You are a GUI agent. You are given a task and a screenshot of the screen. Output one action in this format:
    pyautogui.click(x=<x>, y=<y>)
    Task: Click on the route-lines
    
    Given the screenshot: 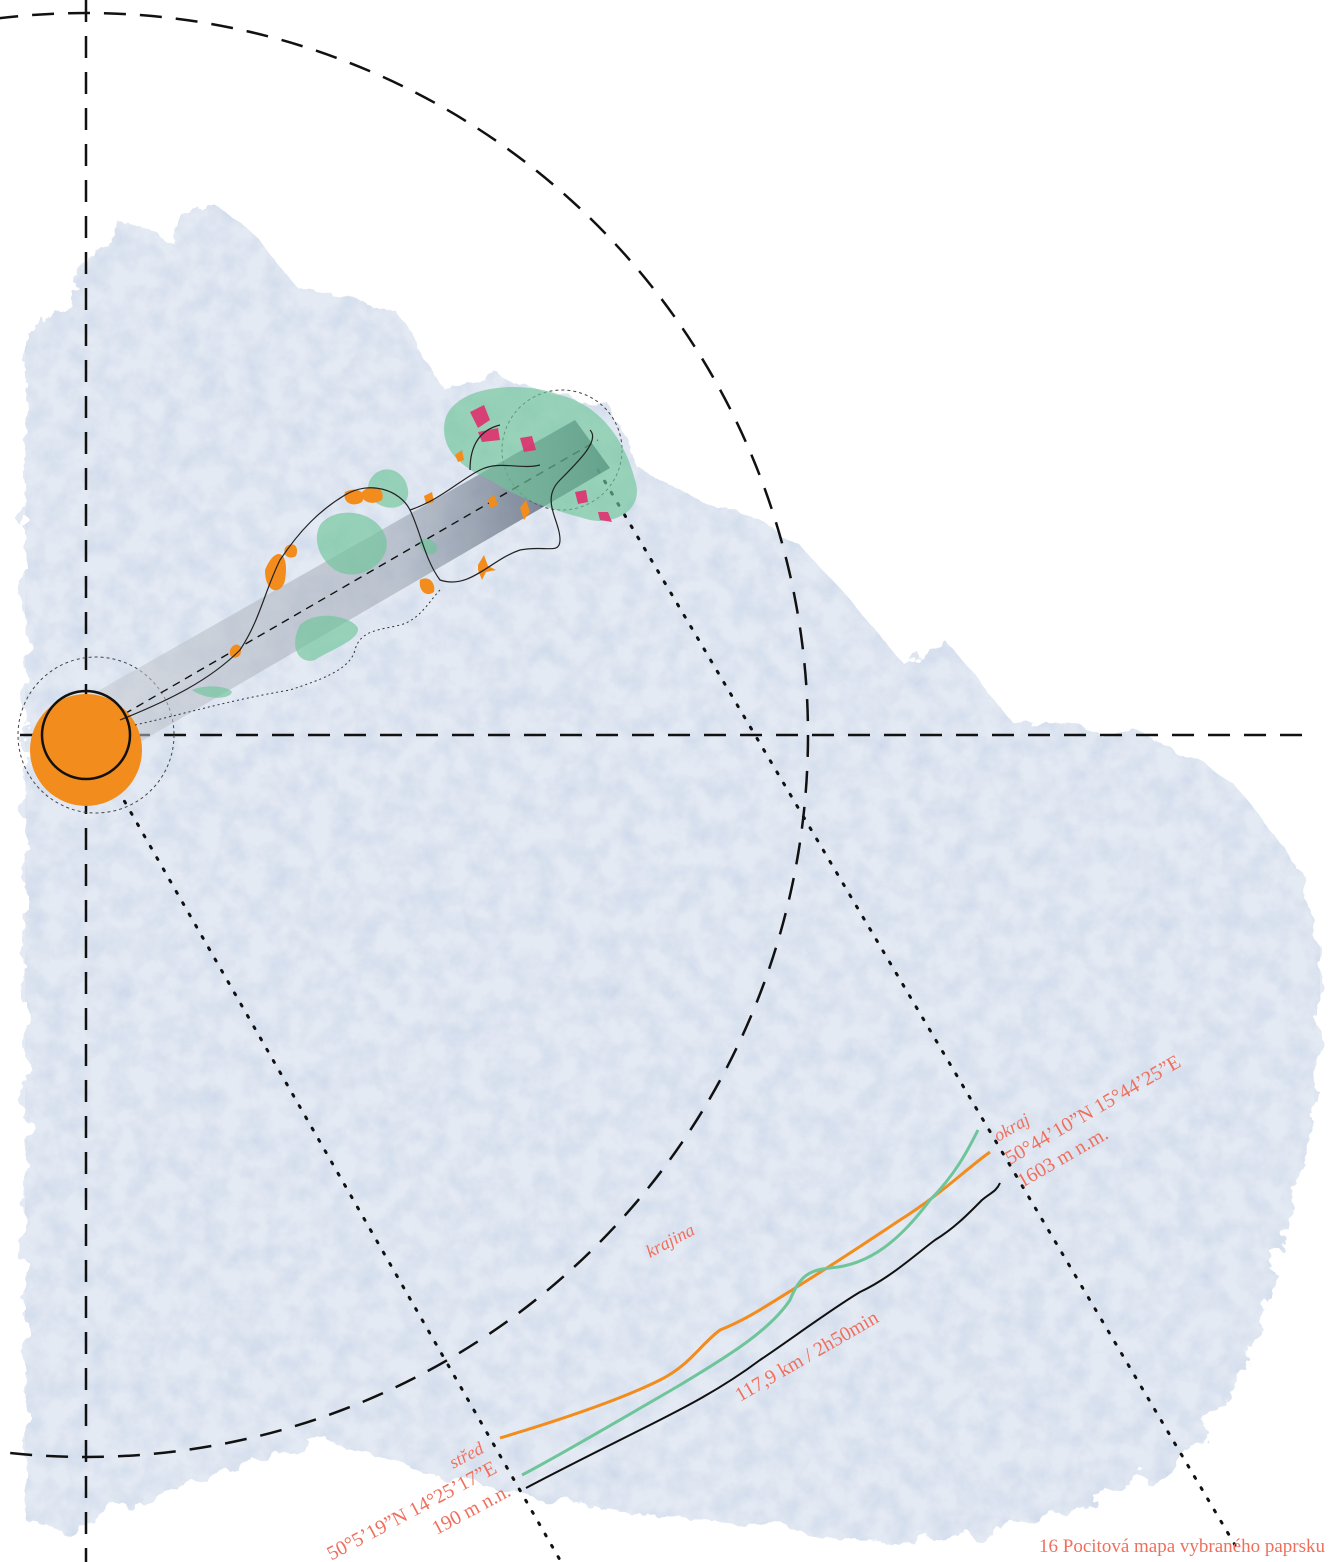 What is the action you would take?
    pyautogui.click(x=356, y=572)
    